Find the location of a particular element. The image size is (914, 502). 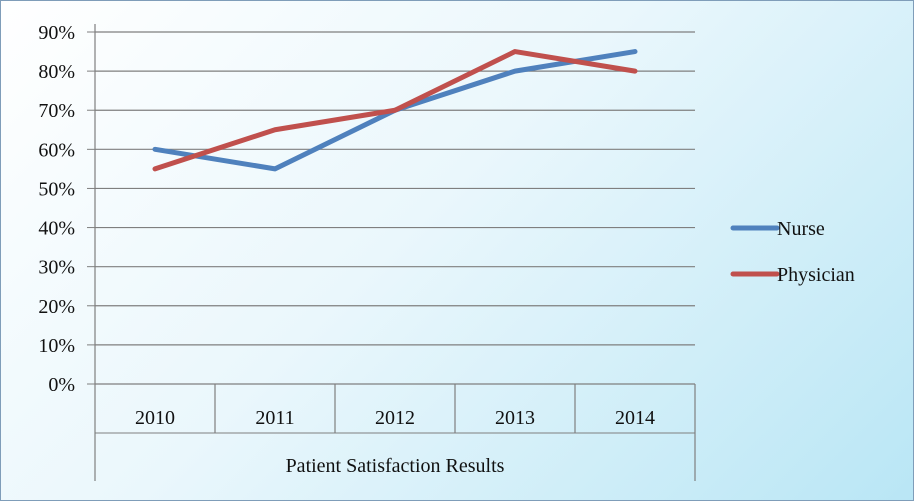

x-tick-label: 2010 is located at coordinates (155, 418).